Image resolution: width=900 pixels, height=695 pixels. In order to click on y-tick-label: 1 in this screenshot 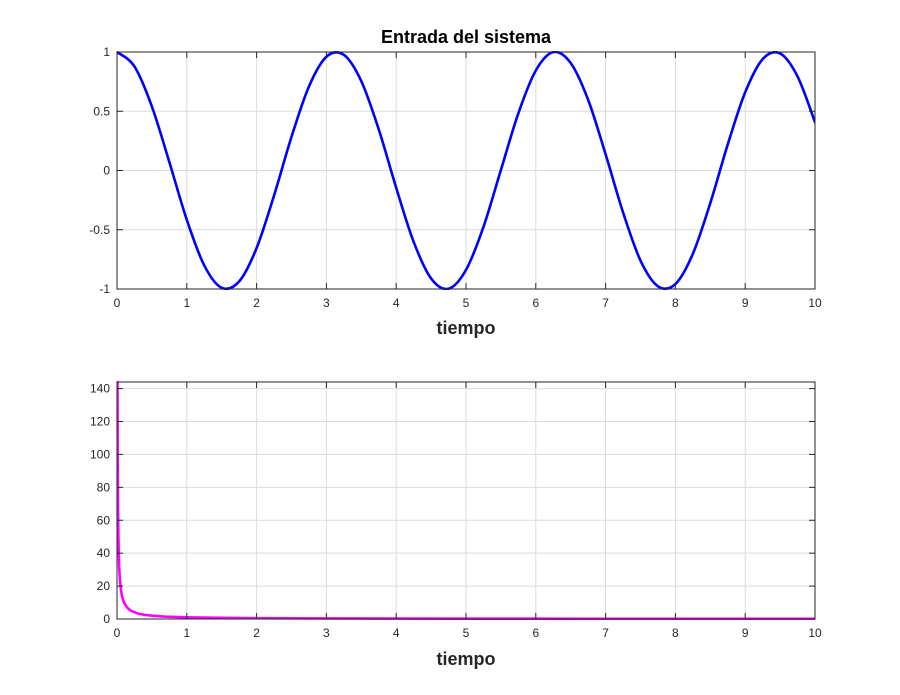, I will do `click(106, 52)`.